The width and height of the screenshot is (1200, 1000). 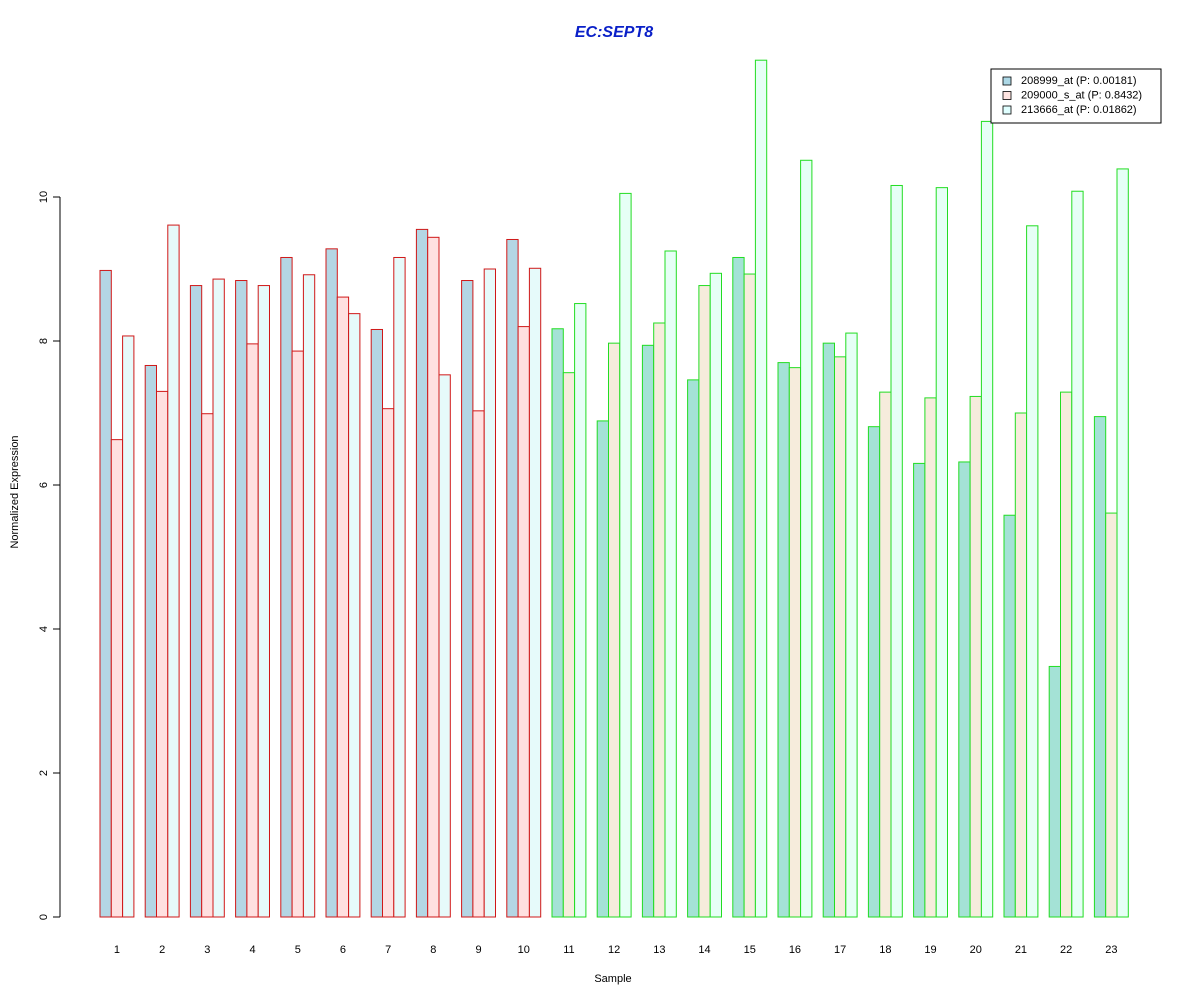 What do you see at coordinates (524, 950) in the screenshot?
I see `x-tick-label: 10` at bounding box center [524, 950].